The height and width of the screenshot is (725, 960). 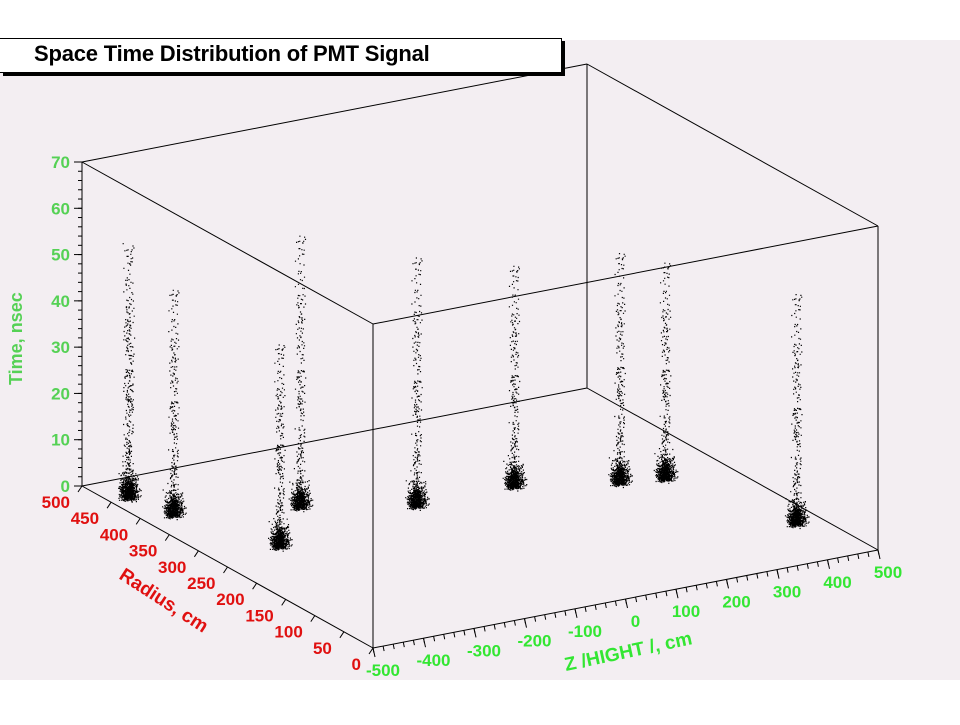 What do you see at coordinates (66, 324) in the screenshot?
I see `time-axis-ticks: 0 10 20 30 40 50 60 70` at bounding box center [66, 324].